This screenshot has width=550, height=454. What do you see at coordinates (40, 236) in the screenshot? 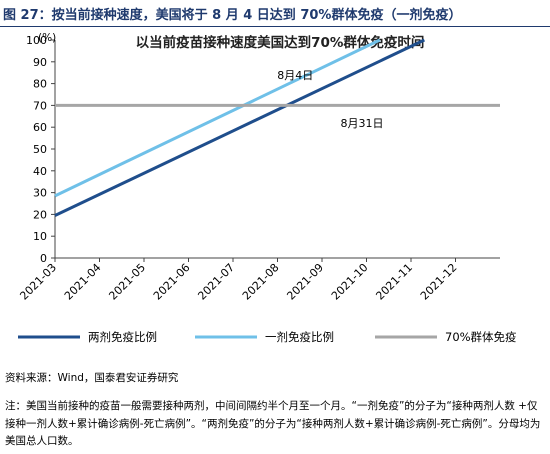
I see `y-tick-label: 10` at bounding box center [40, 236].